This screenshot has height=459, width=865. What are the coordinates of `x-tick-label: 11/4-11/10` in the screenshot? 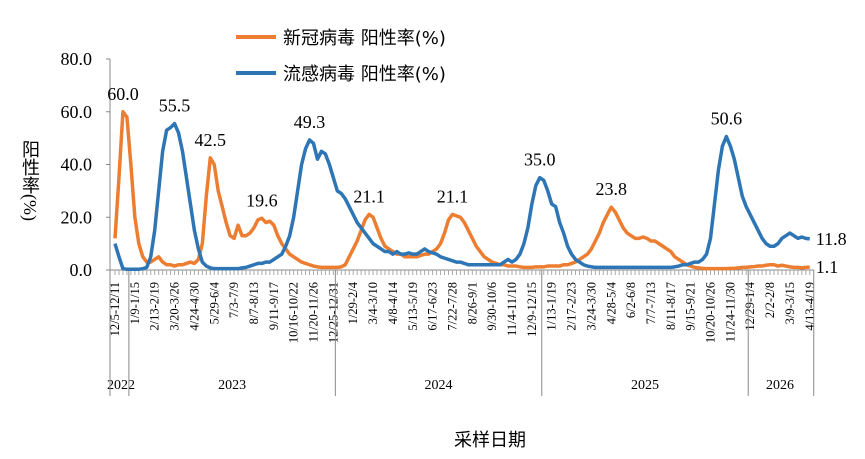 It's located at (512, 309).